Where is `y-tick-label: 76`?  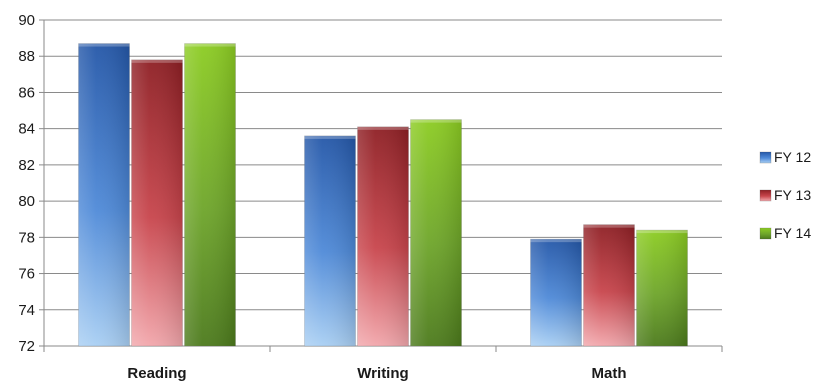
y-tick-label: 76 is located at coordinates (26, 274).